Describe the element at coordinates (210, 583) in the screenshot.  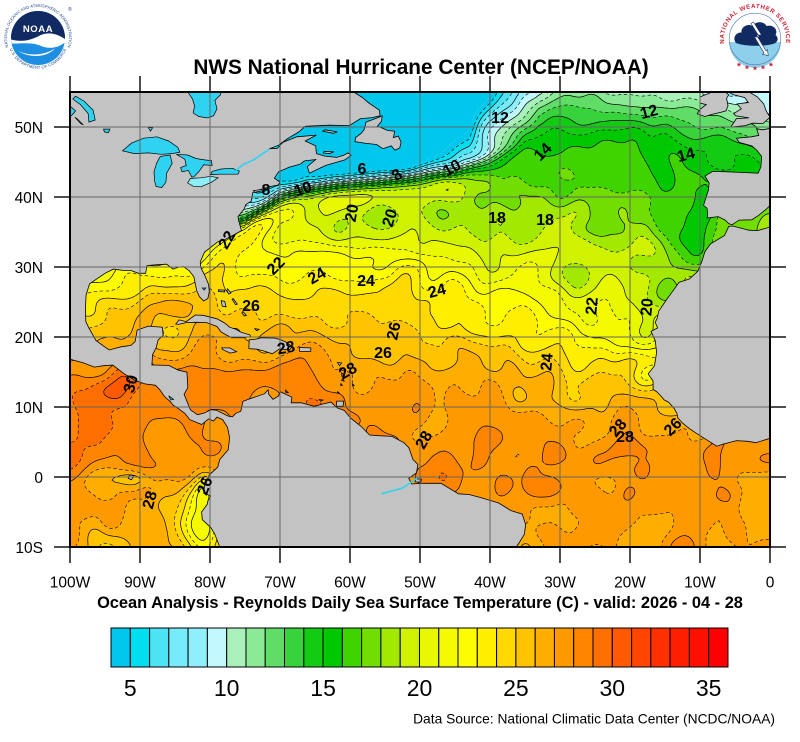
I see `svg-text: 80W` at that location.